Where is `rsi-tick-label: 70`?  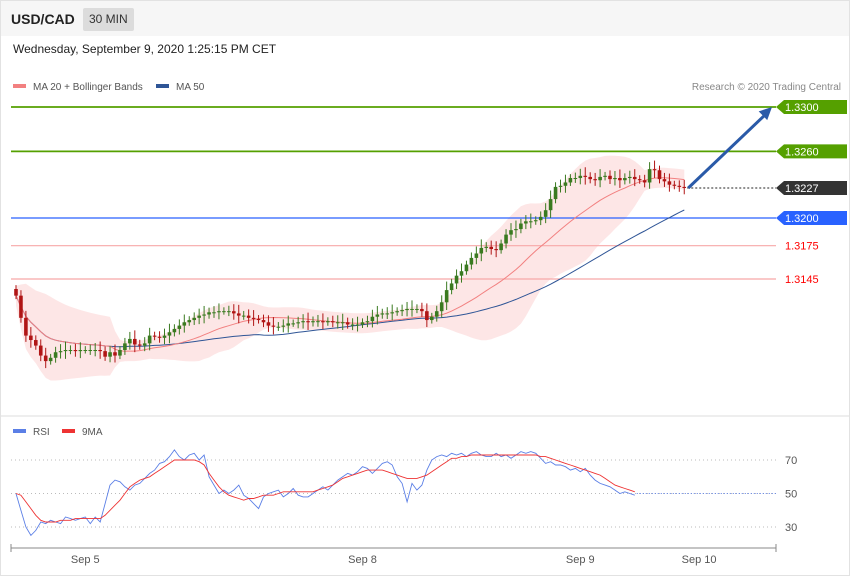 rsi-tick-label: 70 is located at coordinates (791, 461).